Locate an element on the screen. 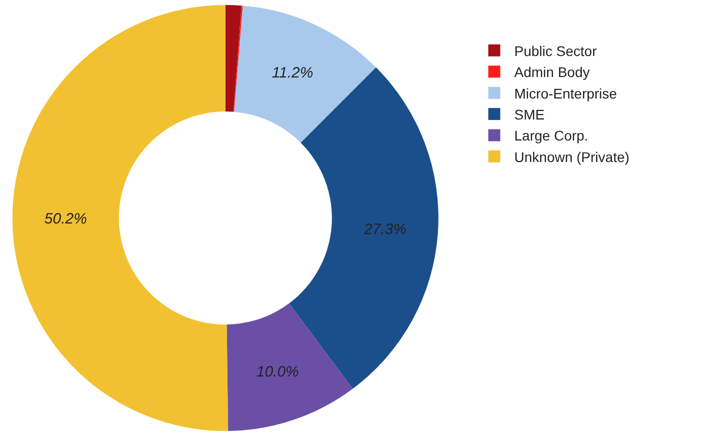 Image resolution: width=721 pixels, height=436 pixels. data-label: 50.2% is located at coordinates (65, 219).